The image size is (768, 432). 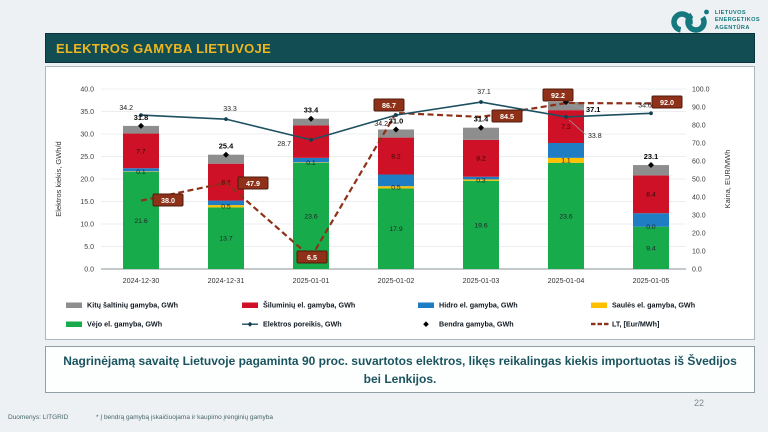 I want to click on category-label: 2025-01-03, so click(x=481, y=280).